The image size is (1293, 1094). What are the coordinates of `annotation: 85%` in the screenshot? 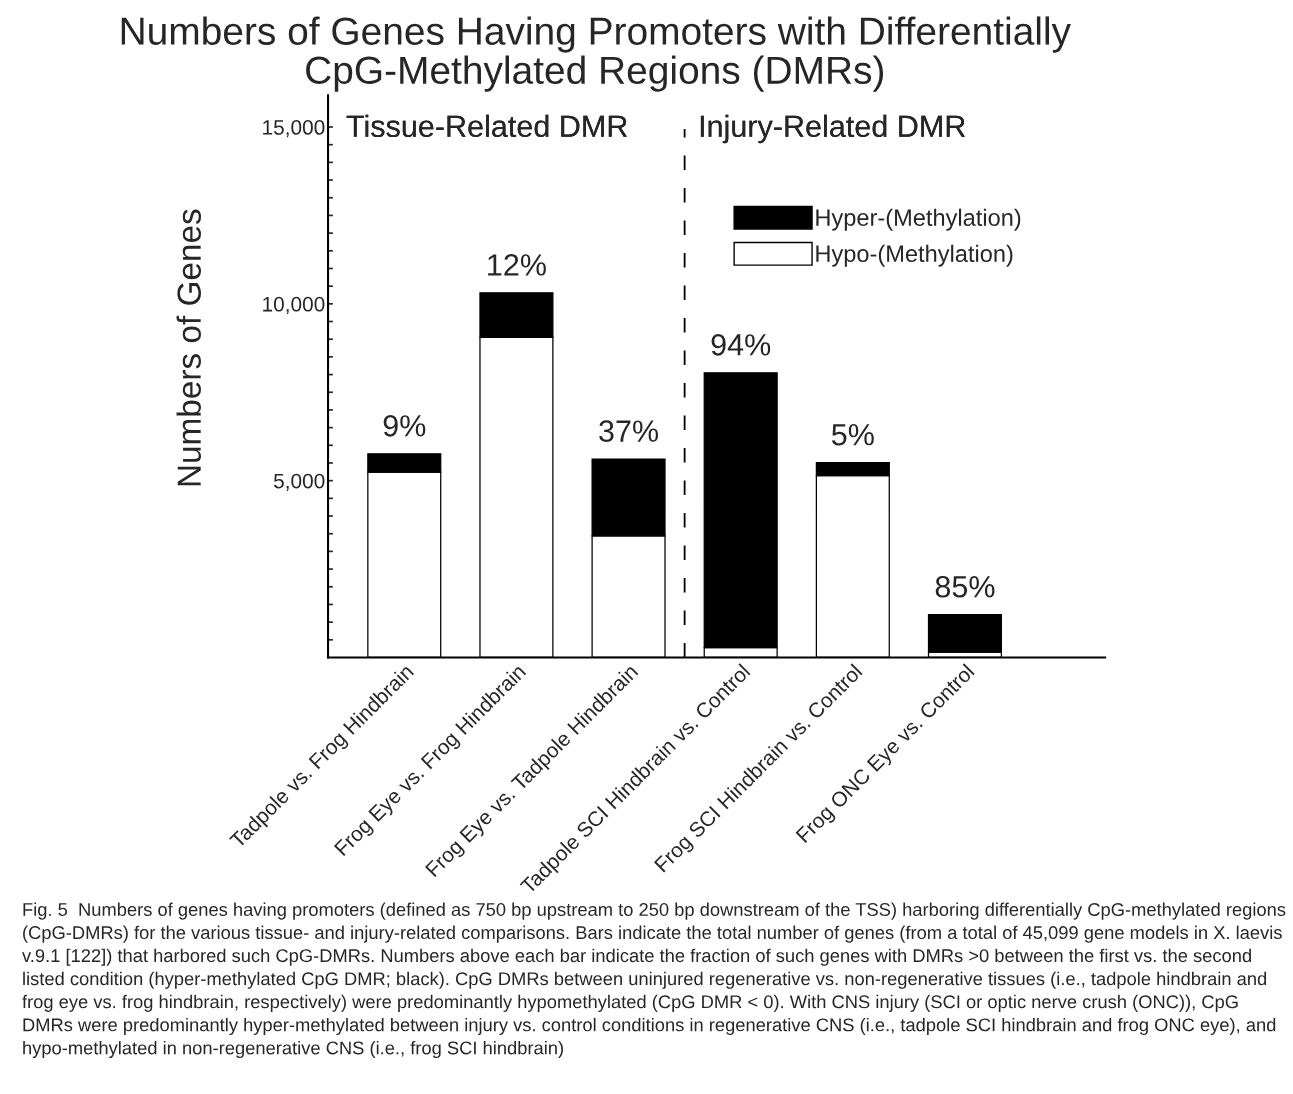 It's located at (965, 586).